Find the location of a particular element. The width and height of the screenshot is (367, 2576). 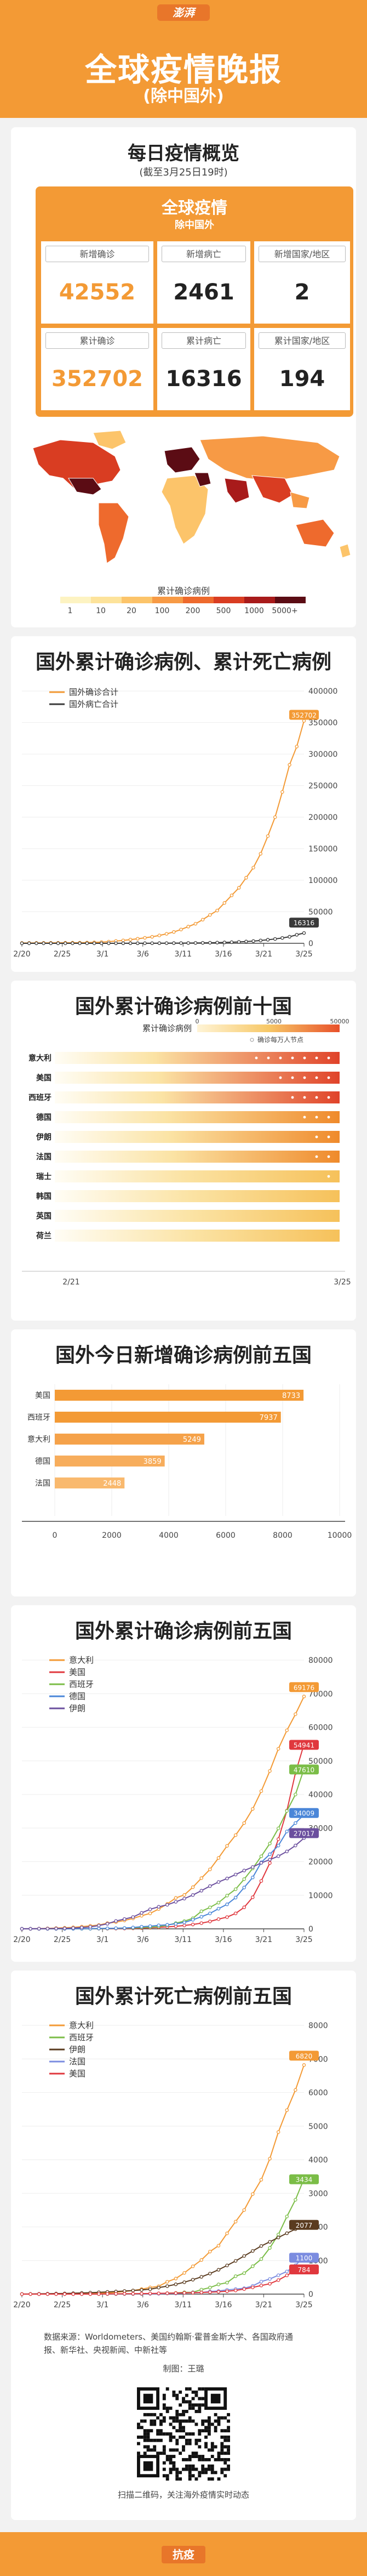

legend-label: 200 is located at coordinates (193, 611).